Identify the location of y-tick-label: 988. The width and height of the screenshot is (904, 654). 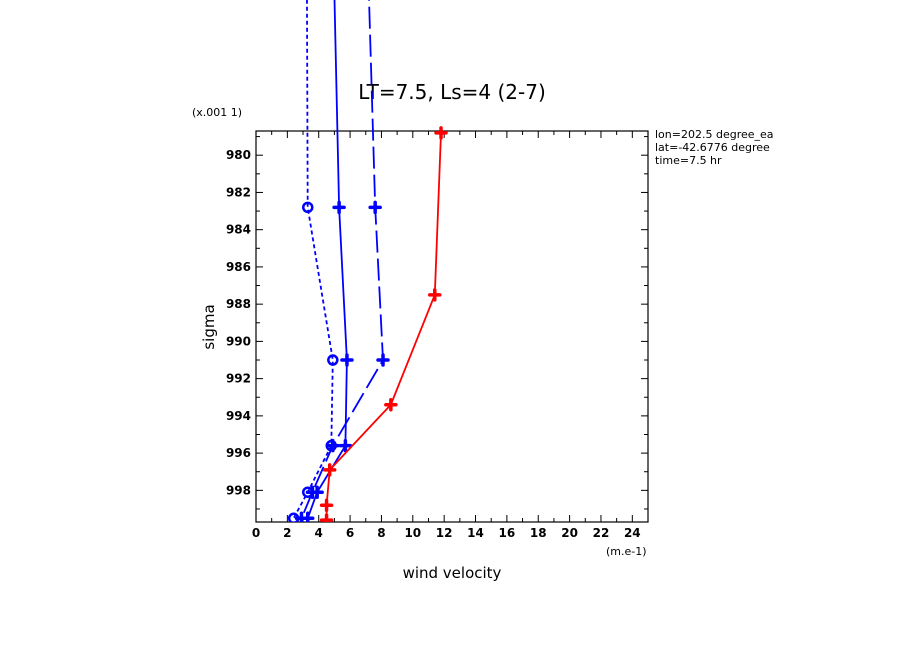
(238, 304).